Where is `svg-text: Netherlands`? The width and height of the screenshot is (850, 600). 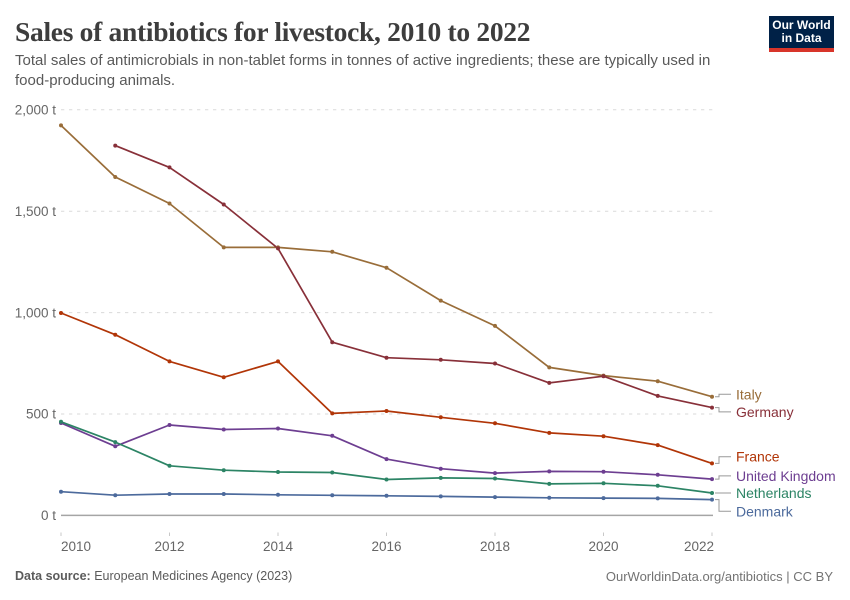
svg-text: Netherlands is located at coordinates (774, 493).